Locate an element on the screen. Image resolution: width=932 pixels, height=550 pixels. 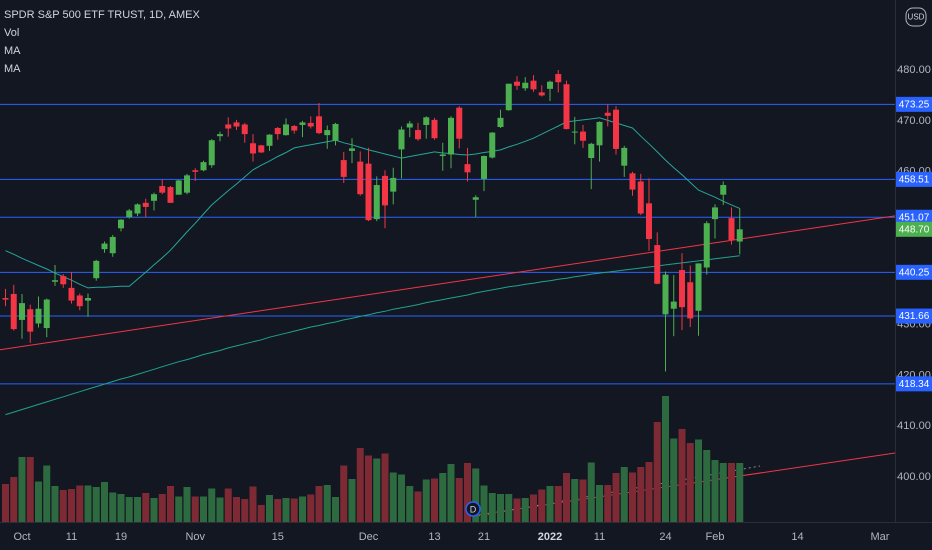
level-label: 451.07 is located at coordinates (914, 217).